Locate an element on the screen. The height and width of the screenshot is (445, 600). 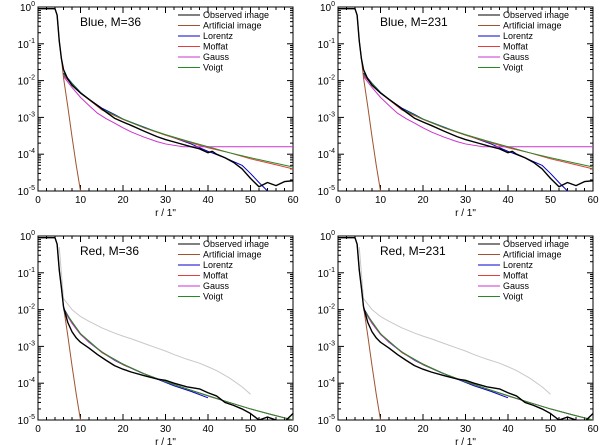
panel-title: Red, M=231 is located at coordinates (413, 251).